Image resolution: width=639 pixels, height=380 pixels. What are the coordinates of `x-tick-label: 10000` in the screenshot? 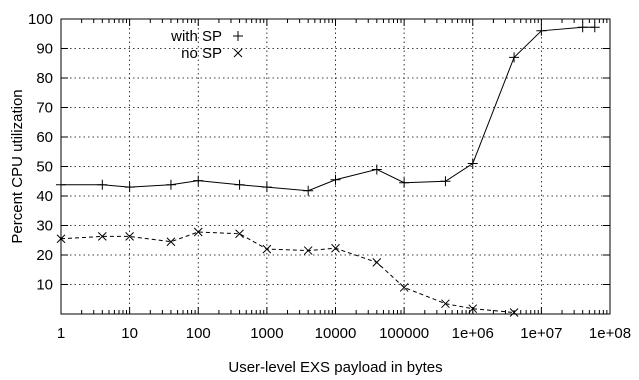 It's located at (336, 333).